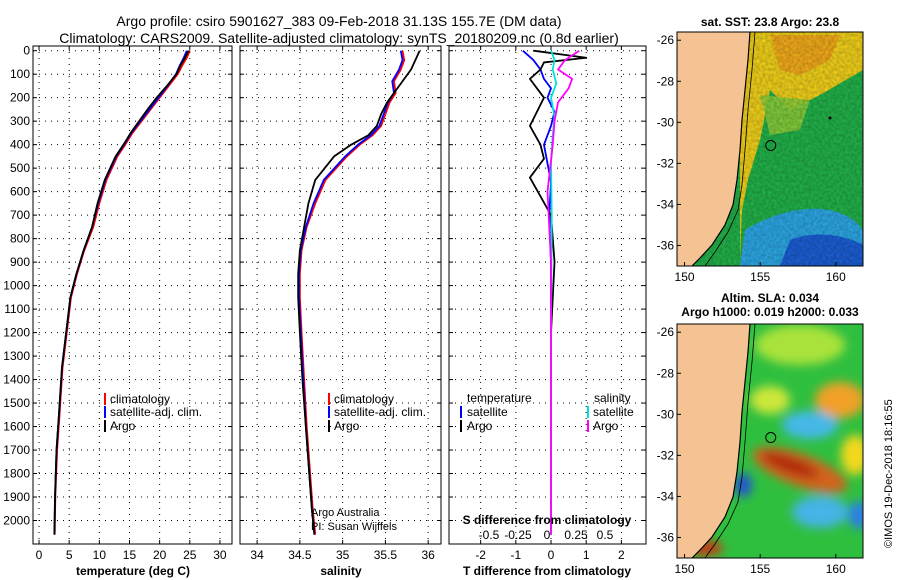 This screenshot has width=900, height=580. Describe the element at coordinates (666, 163) in the screenshot. I see `map-ytick-label: -32` at that location.